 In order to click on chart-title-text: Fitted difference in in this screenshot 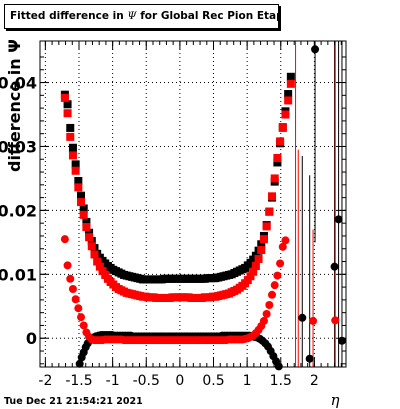, I will do `click(69, 16)`.